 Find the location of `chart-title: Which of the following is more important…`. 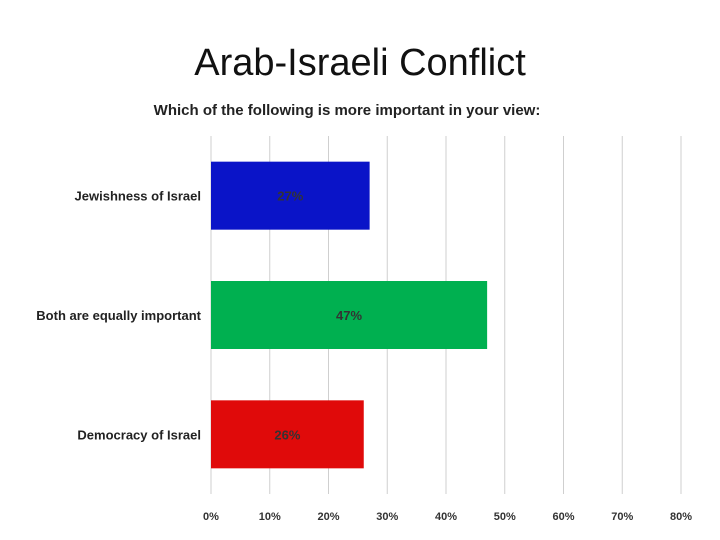

chart-title: Which of the following is more important… is located at coordinates (347, 110).